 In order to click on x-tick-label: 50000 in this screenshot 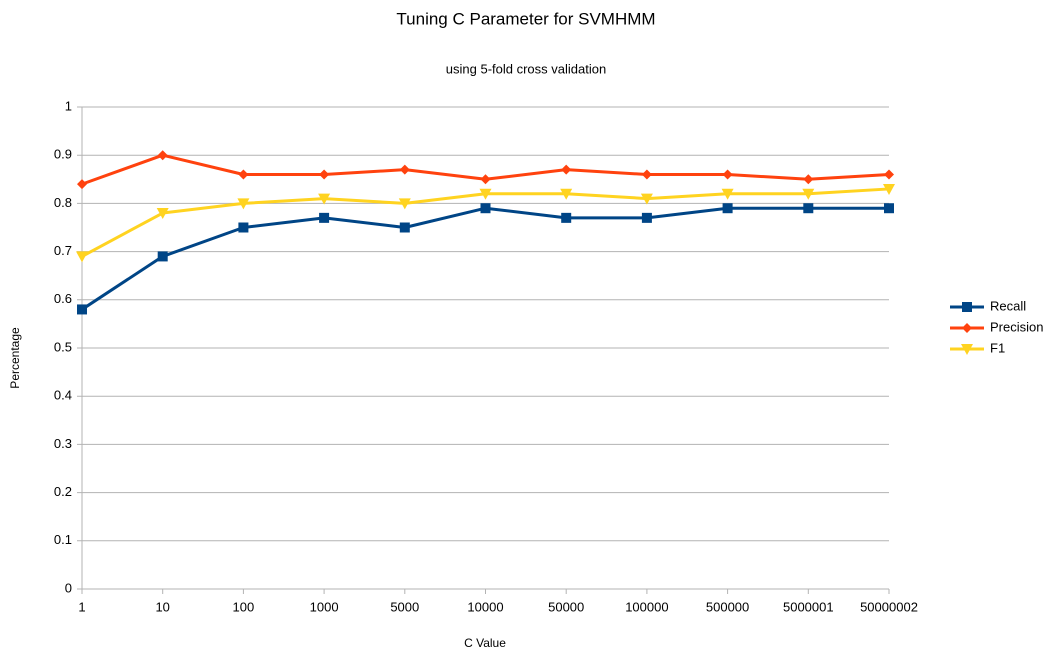, I will do `click(566, 606)`.